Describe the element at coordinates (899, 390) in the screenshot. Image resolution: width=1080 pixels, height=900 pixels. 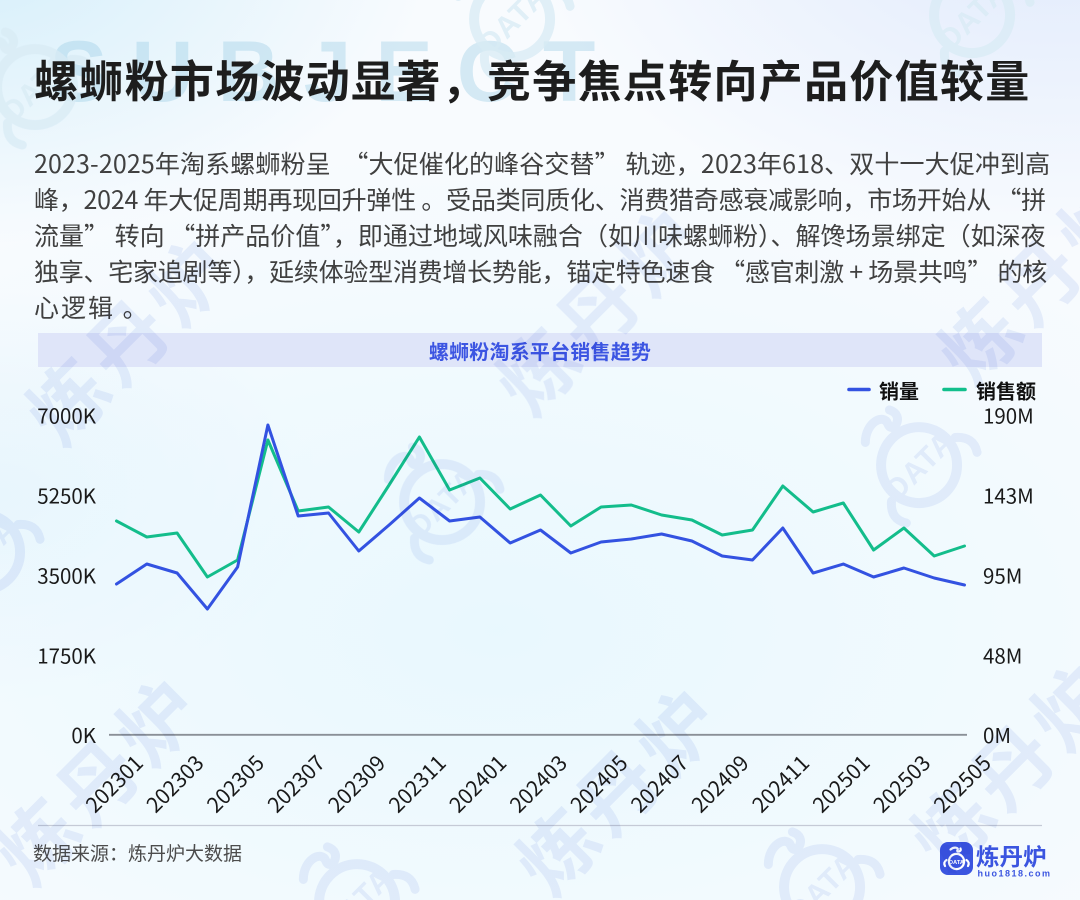
I see `svg-text: 销量` at that location.